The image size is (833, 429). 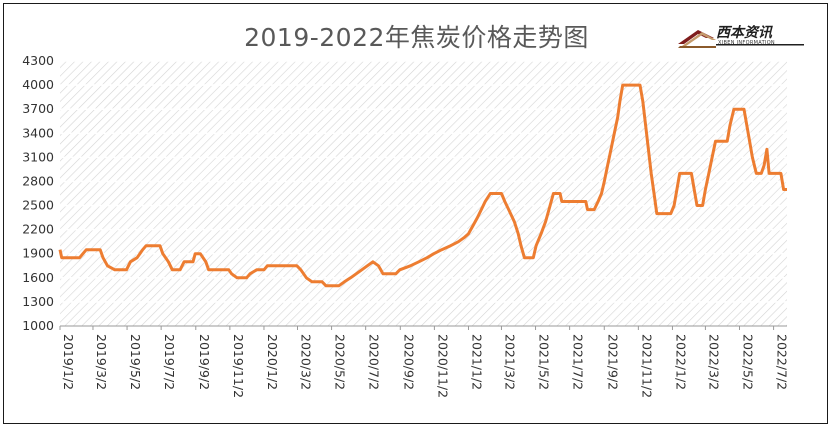 I want to click on x-tick-label: 2020/9/2, so click(x=408, y=362).